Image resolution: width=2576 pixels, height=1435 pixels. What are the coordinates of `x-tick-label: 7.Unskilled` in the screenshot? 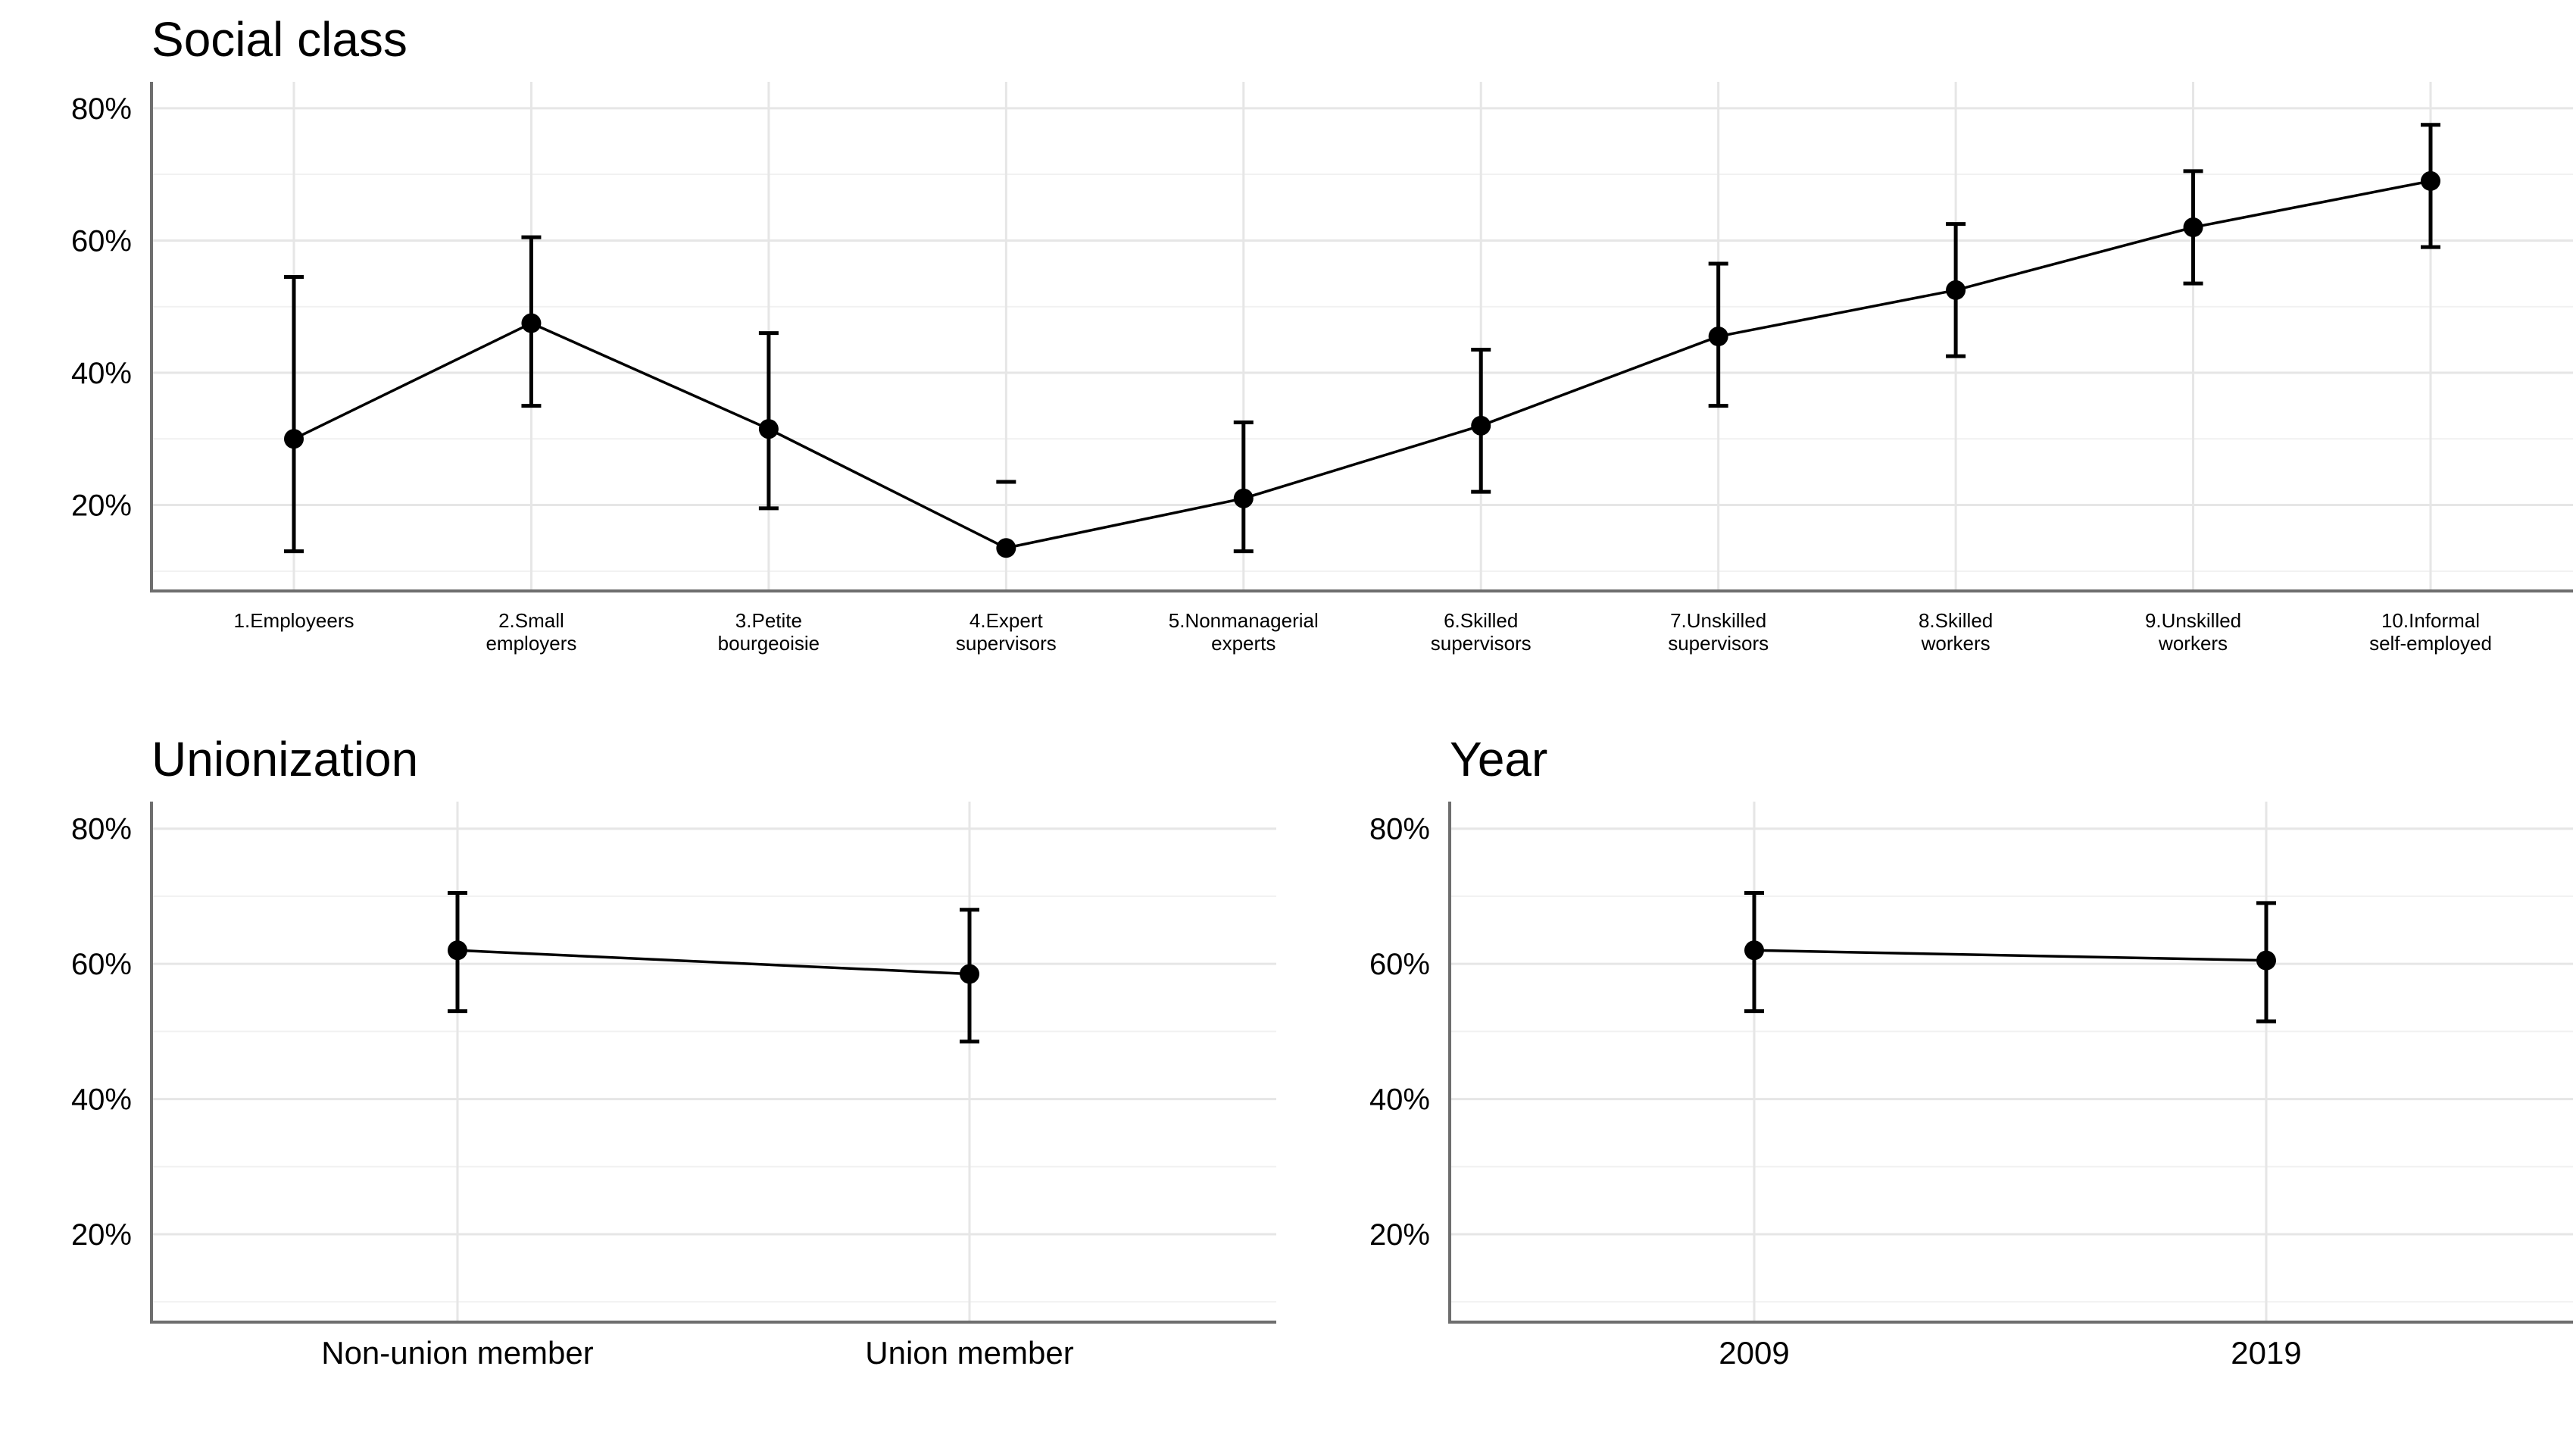 It's located at (1718, 620).